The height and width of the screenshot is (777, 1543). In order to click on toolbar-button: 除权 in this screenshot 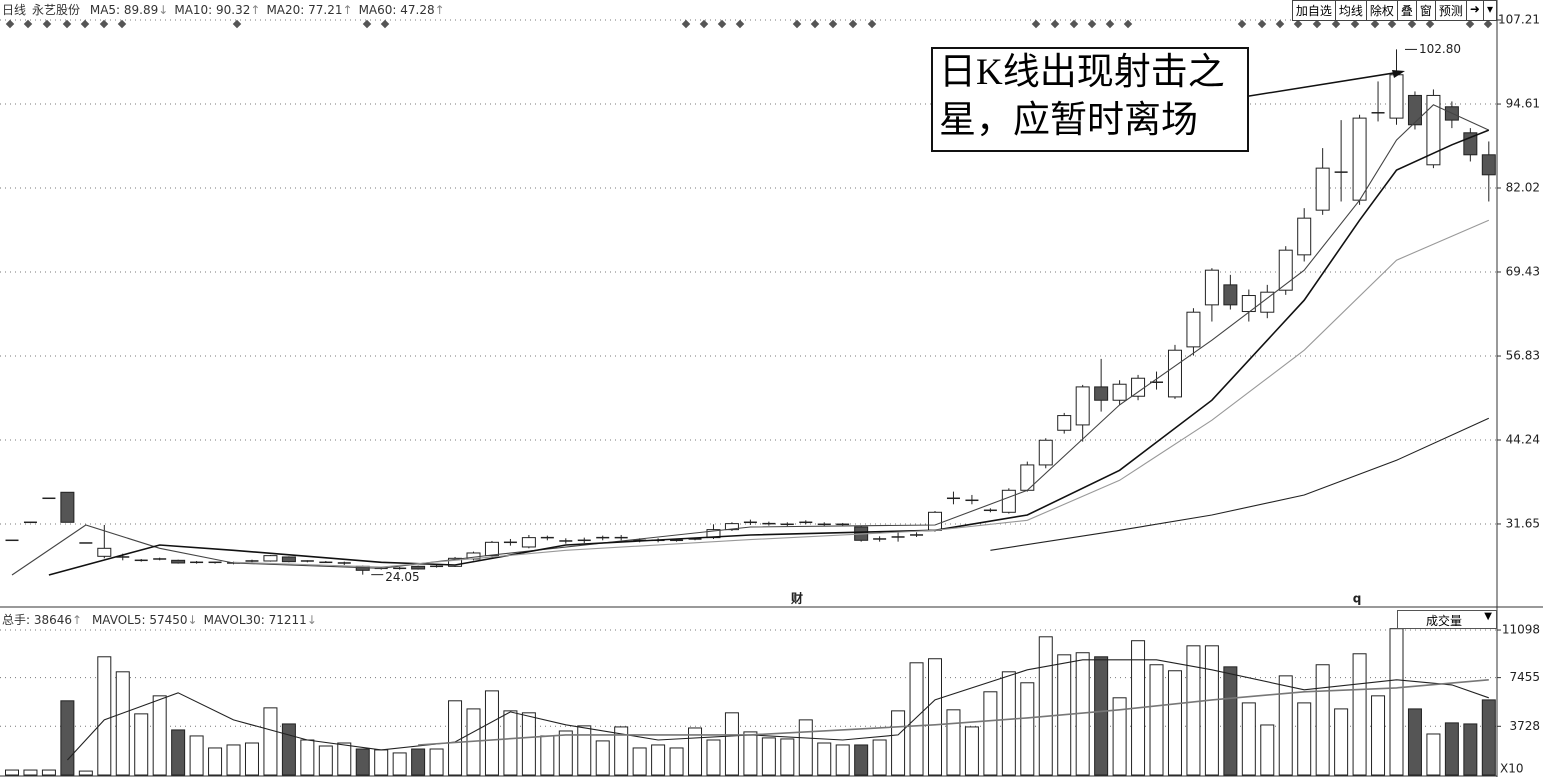, I will do `click(1381, 10)`.